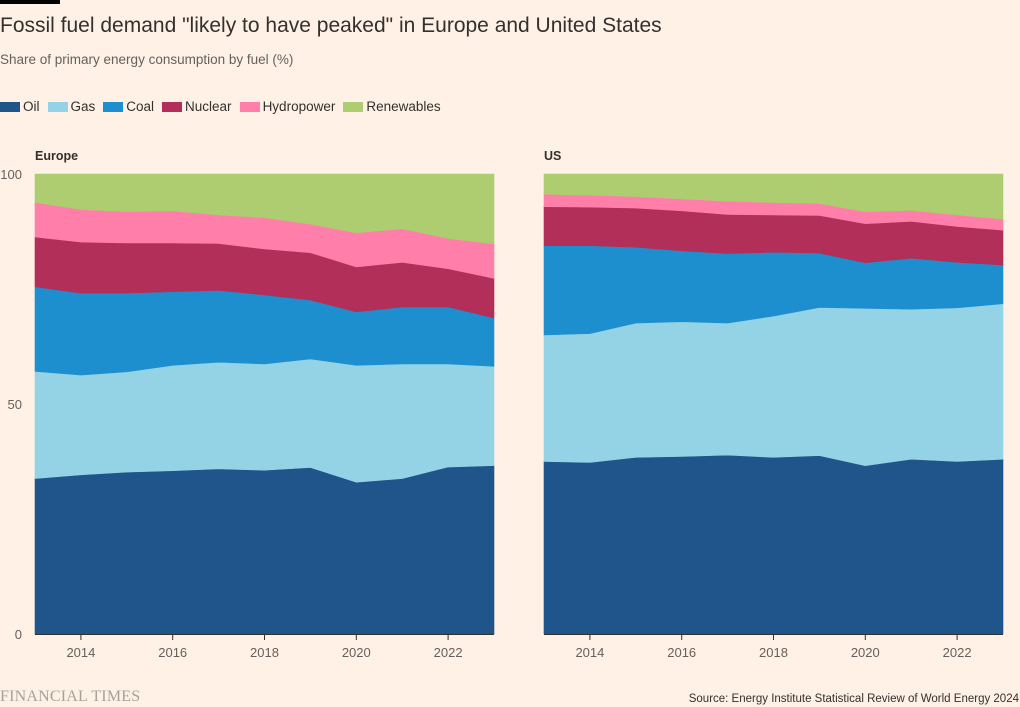 This screenshot has height=707, width=1020. I want to click on ft-logo: FINANCIAL TIMES, so click(70, 696).